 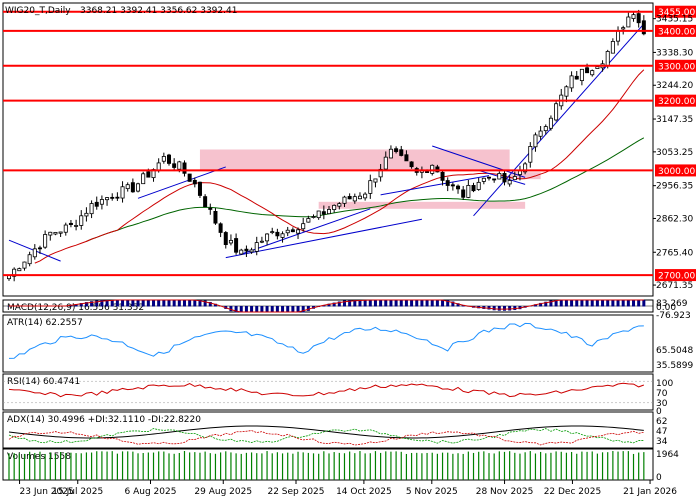 I want to click on chart-symbol: WIG20_T,Daily, so click(x=38, y=11).